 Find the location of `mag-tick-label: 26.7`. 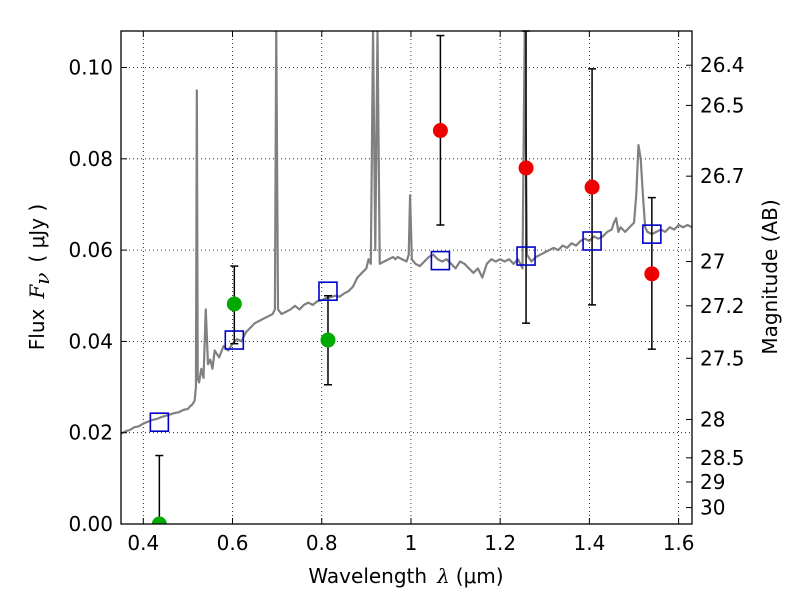

mag-tick-label: 26.7 is located at coordinates (722, 176).